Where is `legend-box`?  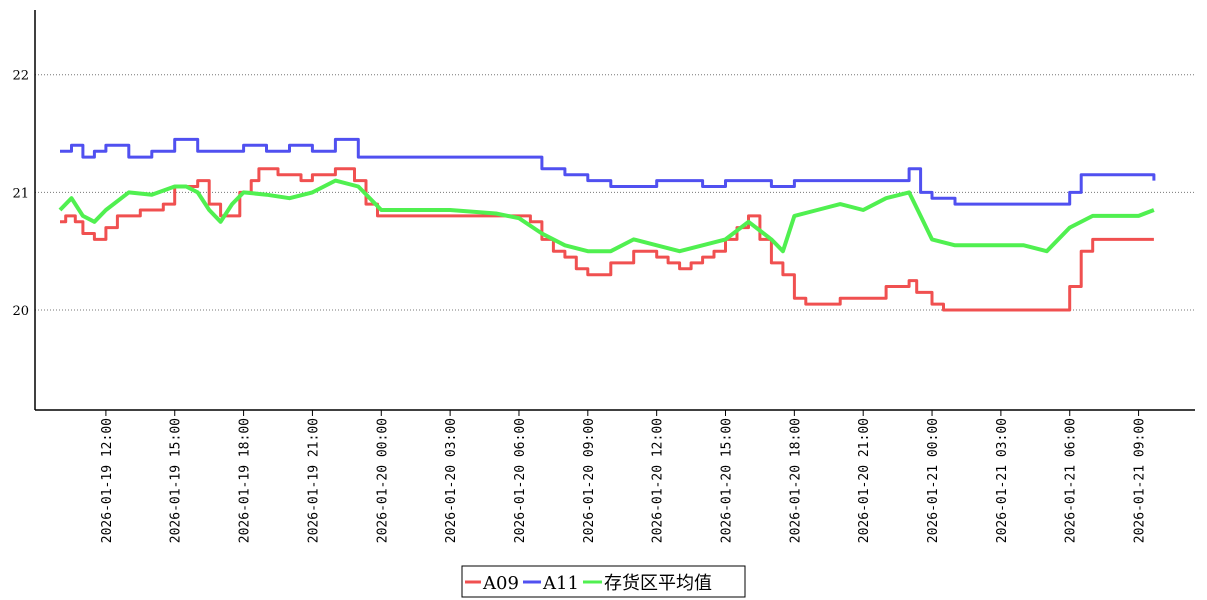
legend-box is located at coordinates (603, 581).